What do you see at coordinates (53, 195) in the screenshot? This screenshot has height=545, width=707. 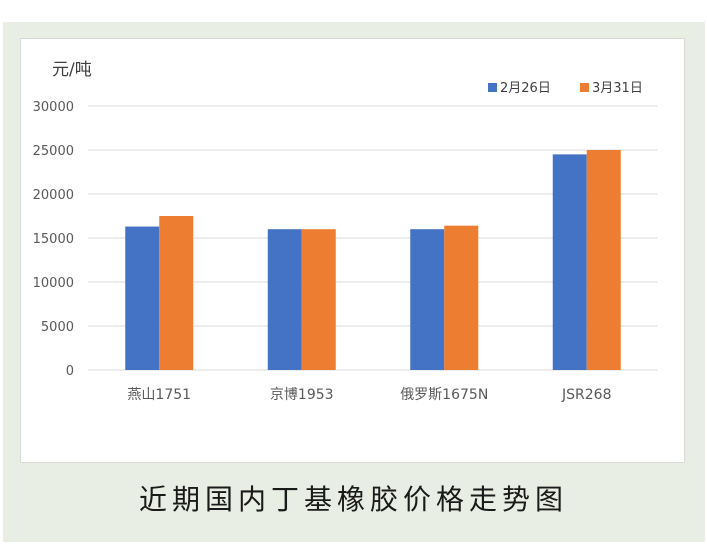 I see `y-tick-label: 20000` at bounding box center [53, 195].